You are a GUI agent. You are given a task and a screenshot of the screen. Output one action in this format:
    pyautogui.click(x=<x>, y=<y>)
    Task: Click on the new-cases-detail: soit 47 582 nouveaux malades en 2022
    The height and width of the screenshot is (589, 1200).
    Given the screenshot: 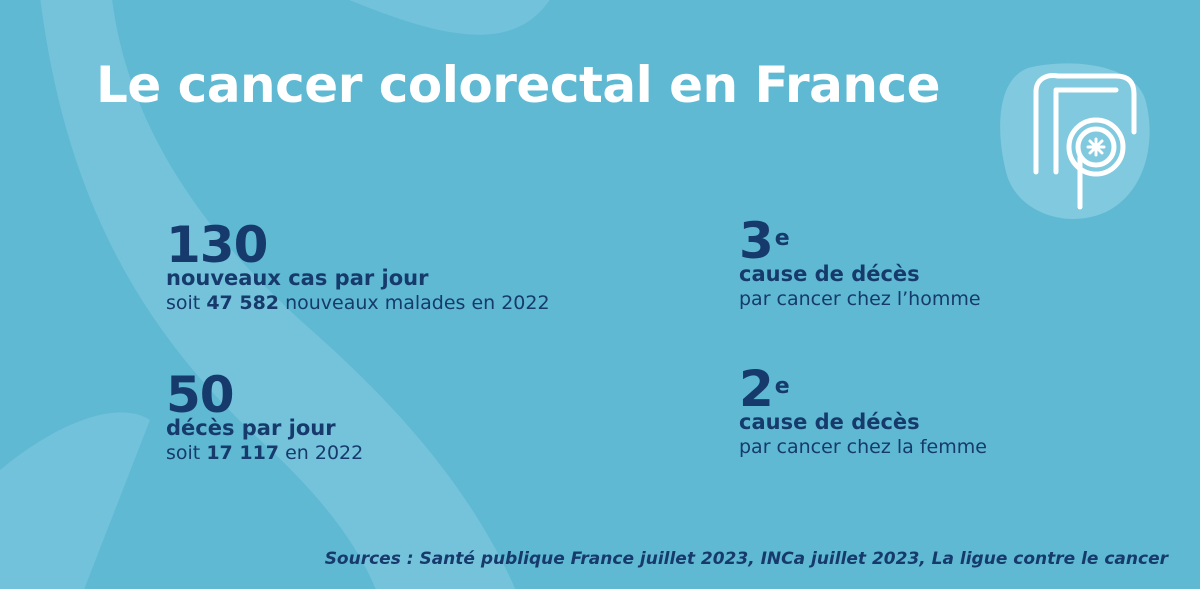 What is the action you would take?
    pyautogui.click(x=358, y=303)
    